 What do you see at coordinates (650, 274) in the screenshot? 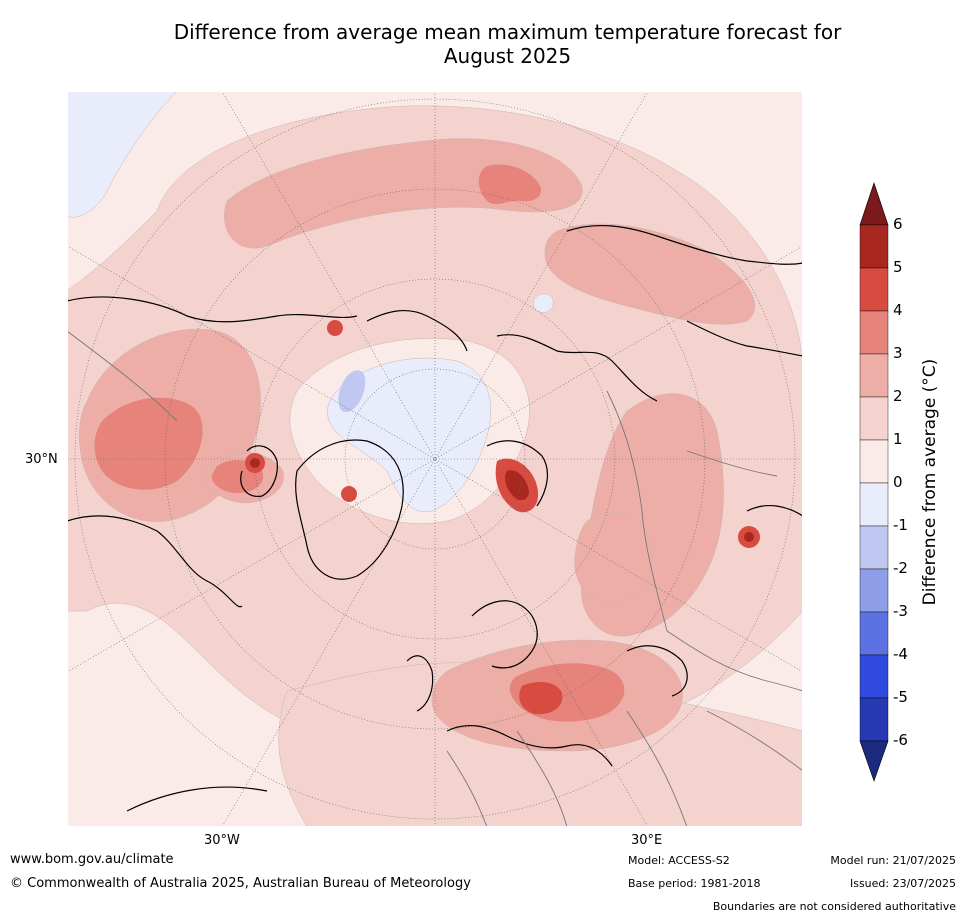
I see `anomaly-2-3-russia-east` at bounding box center [650, 274].